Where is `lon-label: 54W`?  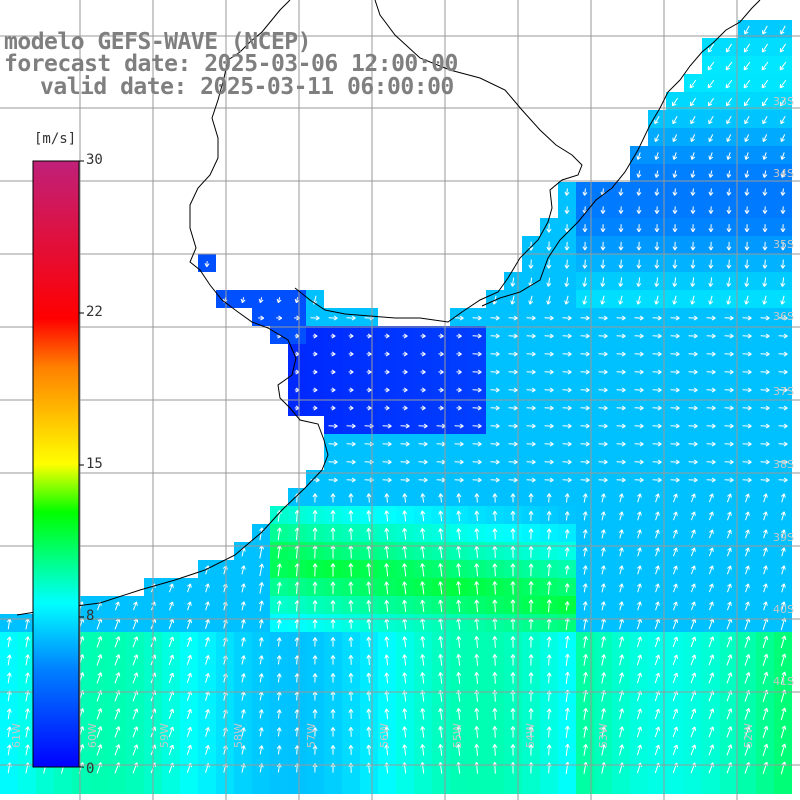 lon-label: 54W is located at coordinates (530, 735).